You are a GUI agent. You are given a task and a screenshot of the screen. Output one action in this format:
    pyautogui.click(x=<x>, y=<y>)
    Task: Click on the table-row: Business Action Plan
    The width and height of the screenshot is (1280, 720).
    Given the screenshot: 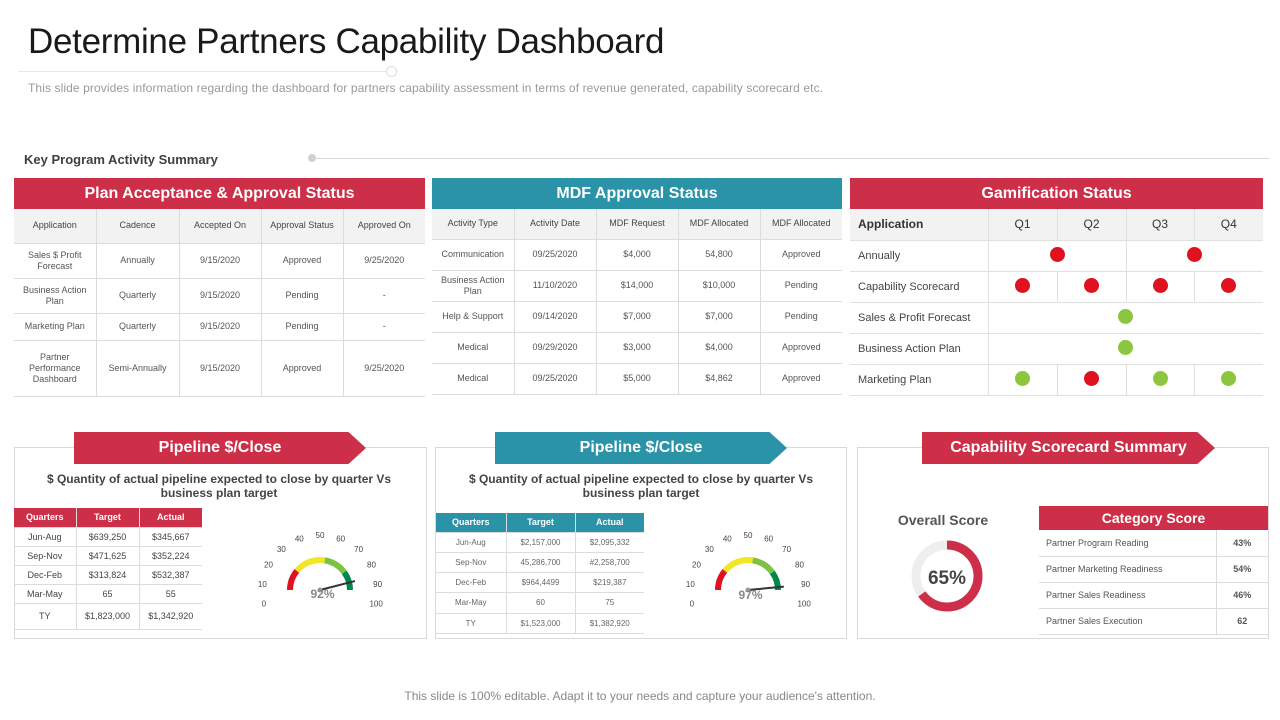 What is the action you would take?
    pyautogui.click(x=1056, y=349)
    